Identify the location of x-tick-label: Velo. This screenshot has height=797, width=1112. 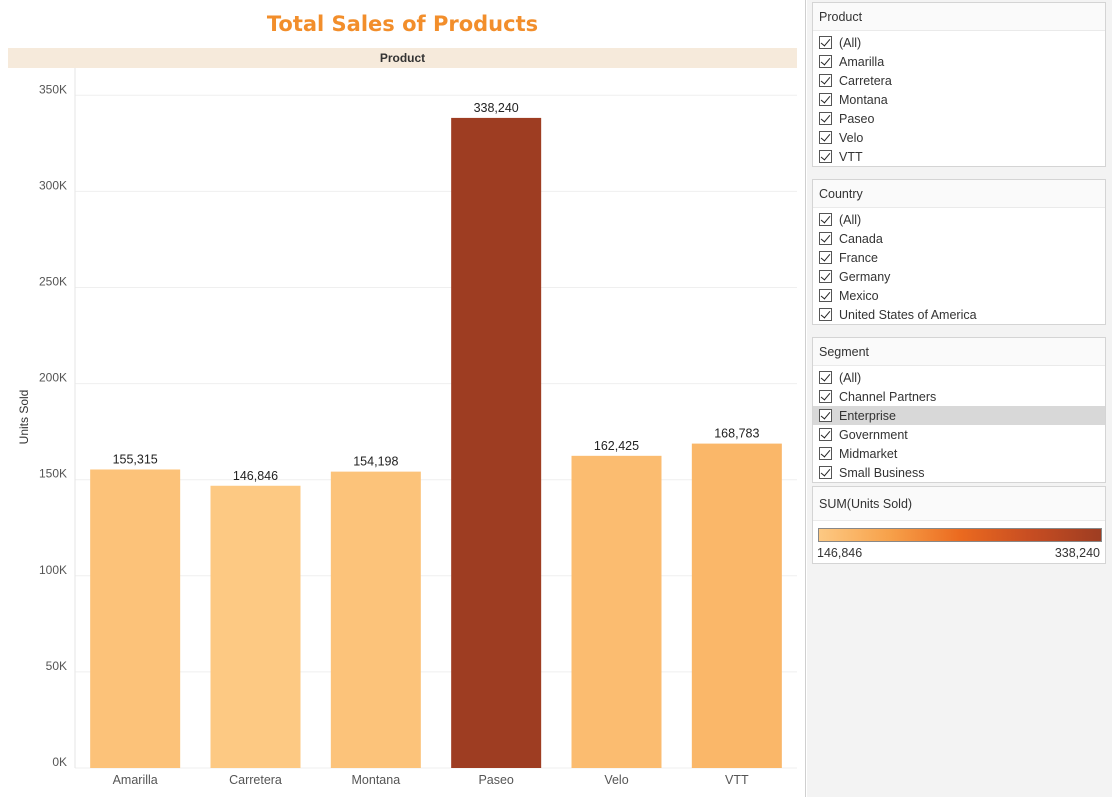
(616, 780).